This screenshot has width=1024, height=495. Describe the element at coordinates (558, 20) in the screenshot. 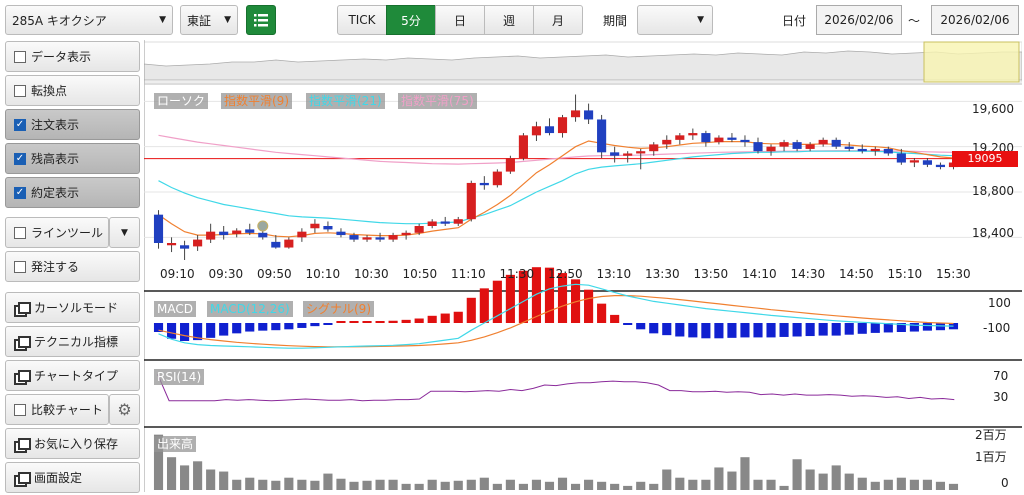

I see `tab-month: 月` at that location.